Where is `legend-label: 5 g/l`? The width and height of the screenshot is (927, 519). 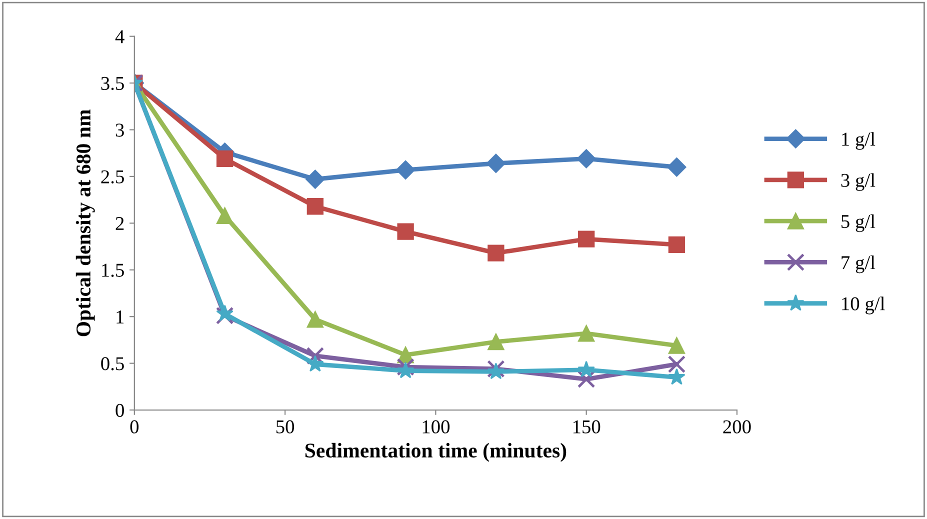 legend-label: 5 g/l is located at coordinates (859, 223).